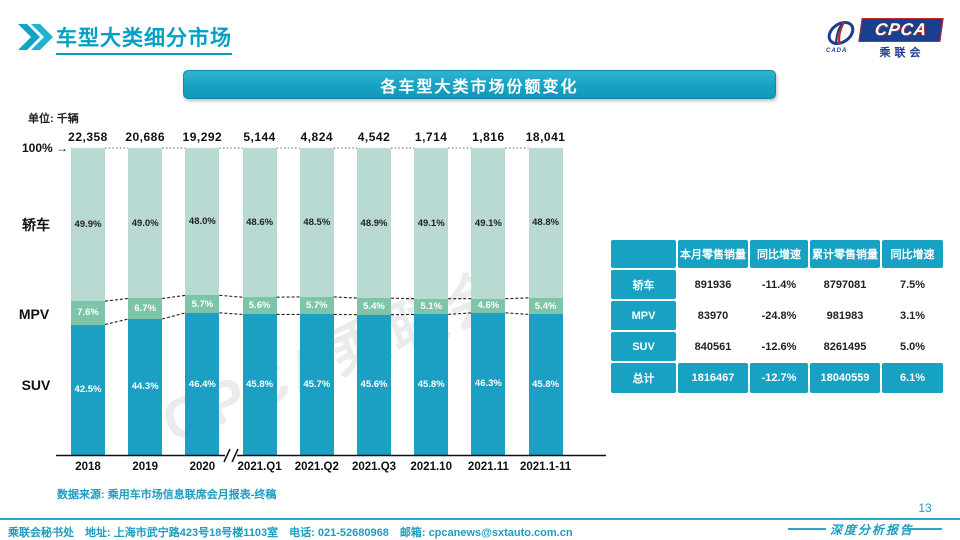 The image size is (960, 540). I want to click on bar-2021.Q1-segment-suv: 45.8%, so click(259, 384).